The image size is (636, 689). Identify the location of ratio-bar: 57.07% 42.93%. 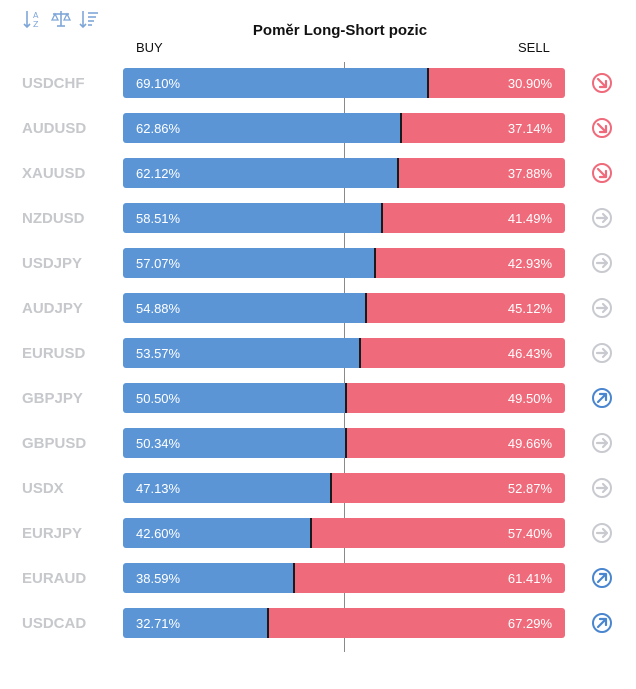
(344, 263).